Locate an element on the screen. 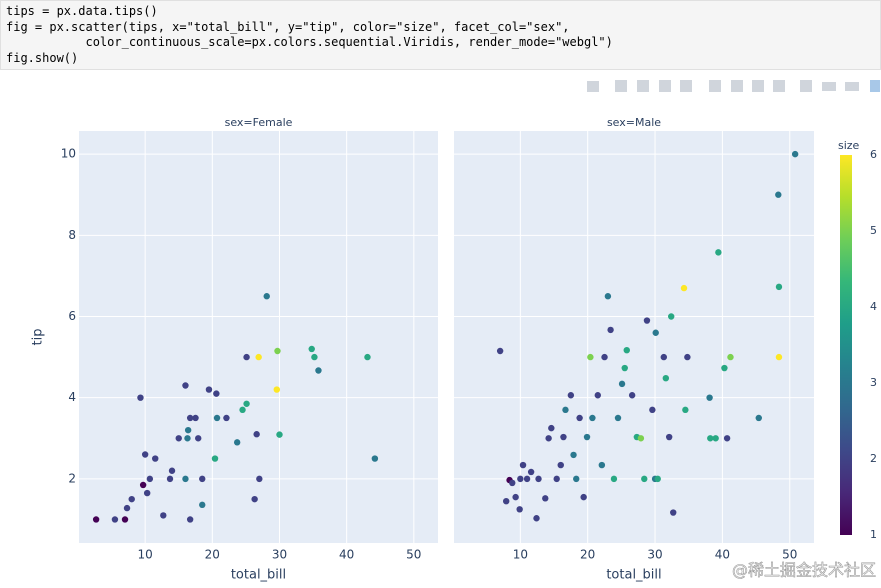 The width and height of the screenshot is (881, 588). x-tick-label: 30 is located at coordinates (654, 555).